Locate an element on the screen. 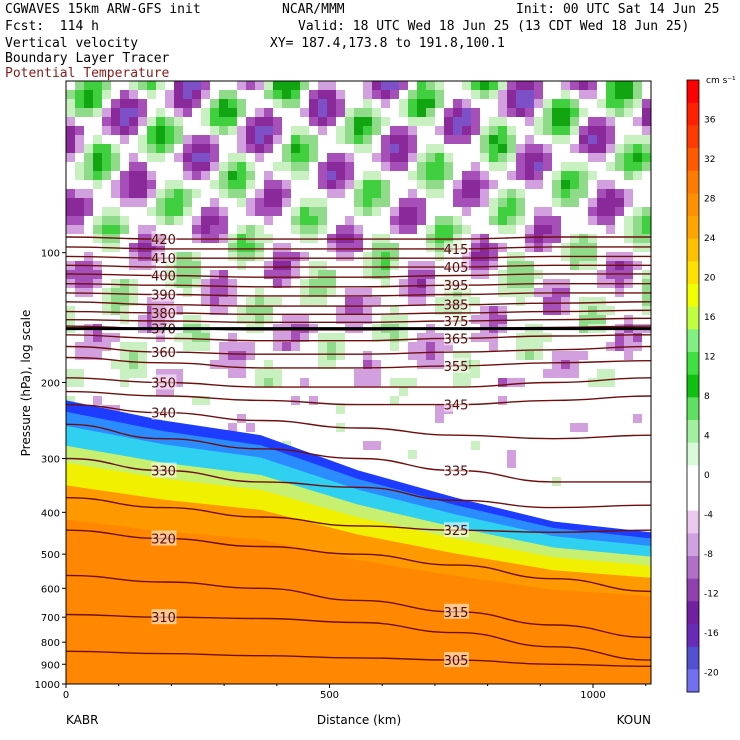  isentrope-label-400: 400 is located at coordinates (163, 277).